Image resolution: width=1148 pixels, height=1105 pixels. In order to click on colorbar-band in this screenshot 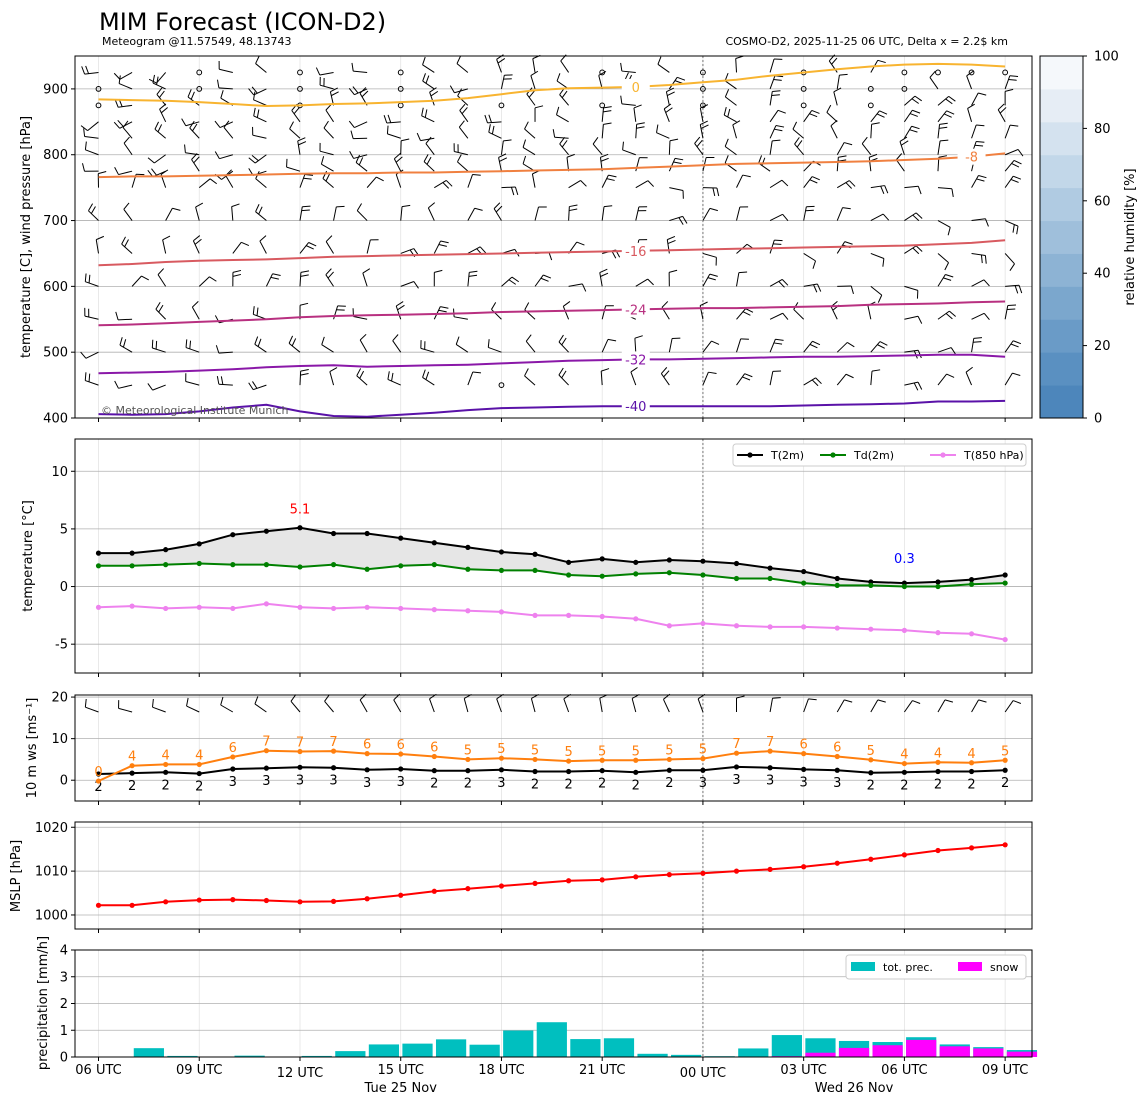, I will do `click(1061, 171)`.